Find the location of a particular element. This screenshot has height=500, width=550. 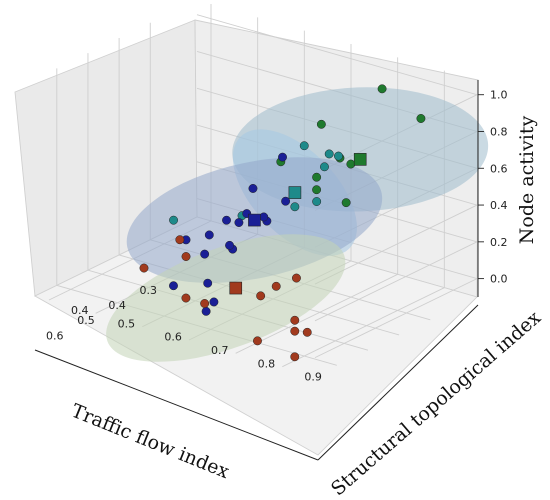

z-tick-label: 0.6 is located at coordinates (499, 168).